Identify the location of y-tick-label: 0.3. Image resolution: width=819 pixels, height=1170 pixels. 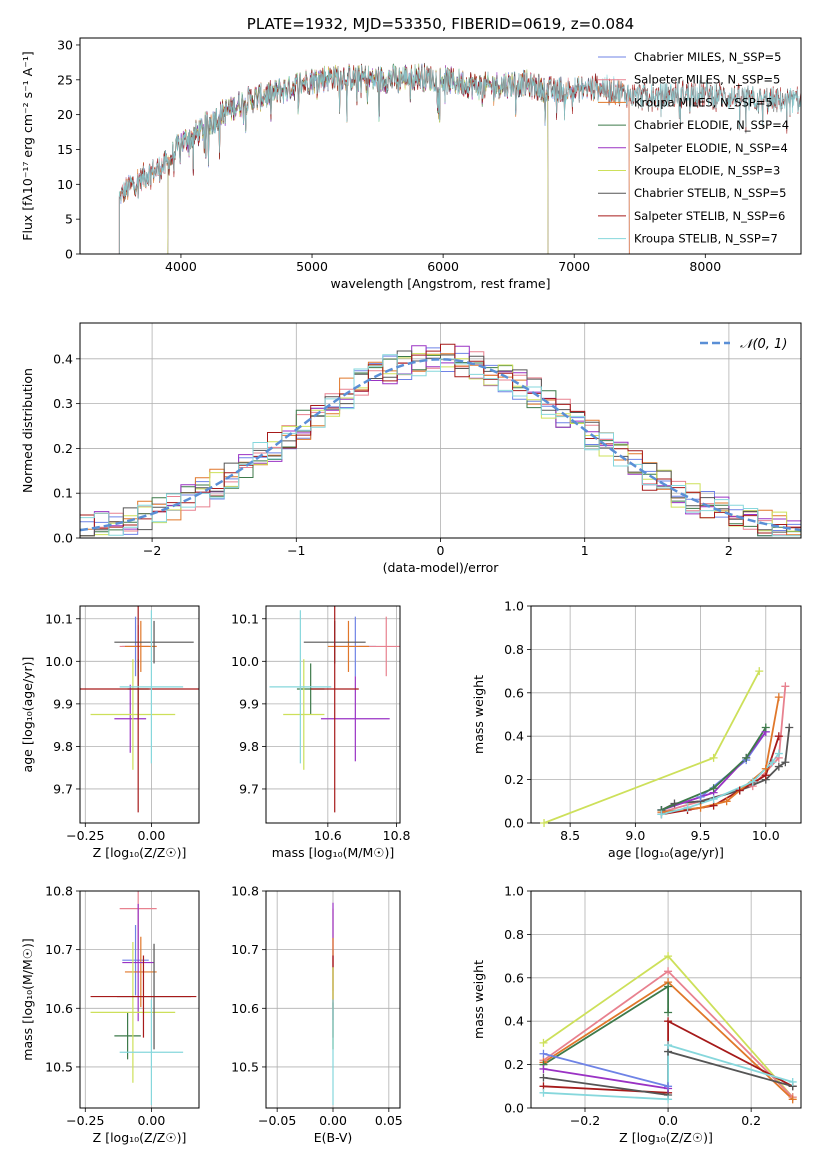
(63, 403).